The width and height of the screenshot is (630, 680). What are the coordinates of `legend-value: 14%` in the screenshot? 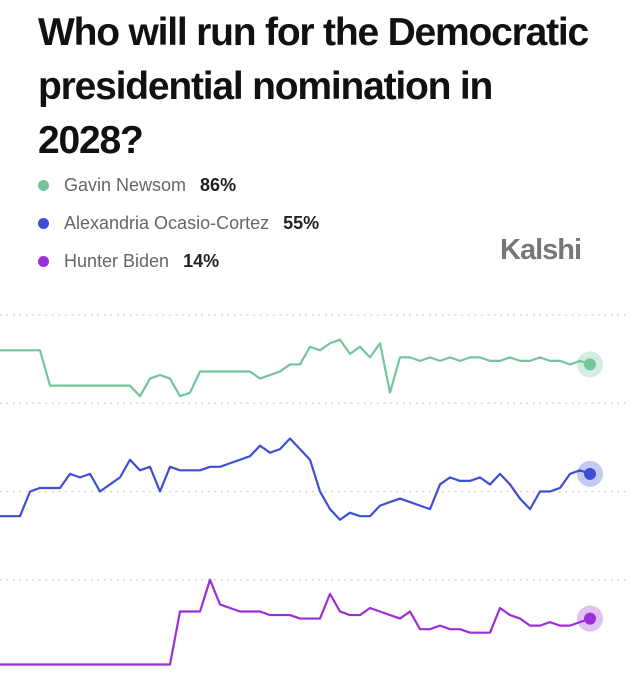 It's located at (201, 260).